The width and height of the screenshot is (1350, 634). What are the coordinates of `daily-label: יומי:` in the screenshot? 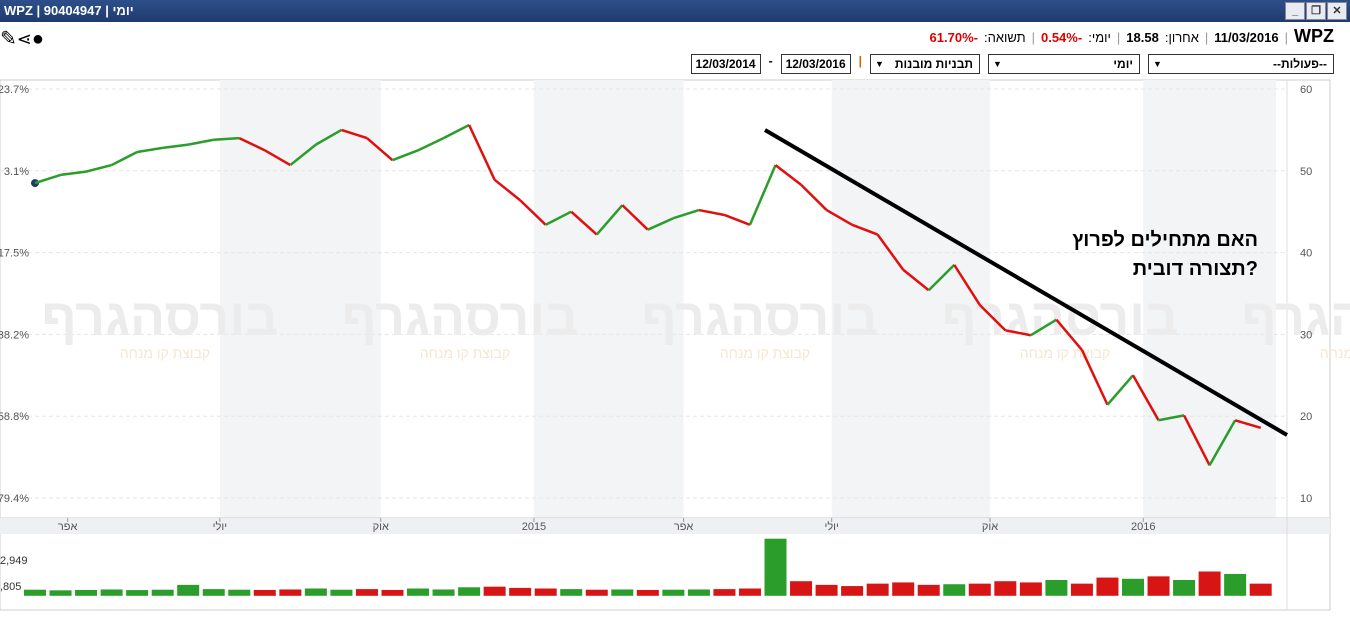 It's located at (1099, 37).